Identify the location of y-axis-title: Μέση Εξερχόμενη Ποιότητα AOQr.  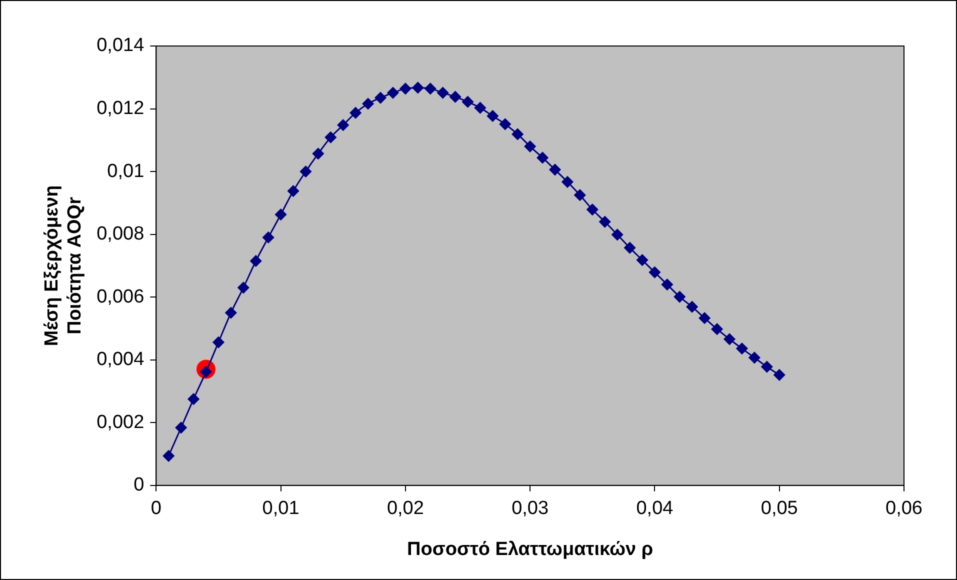
(64, 265).